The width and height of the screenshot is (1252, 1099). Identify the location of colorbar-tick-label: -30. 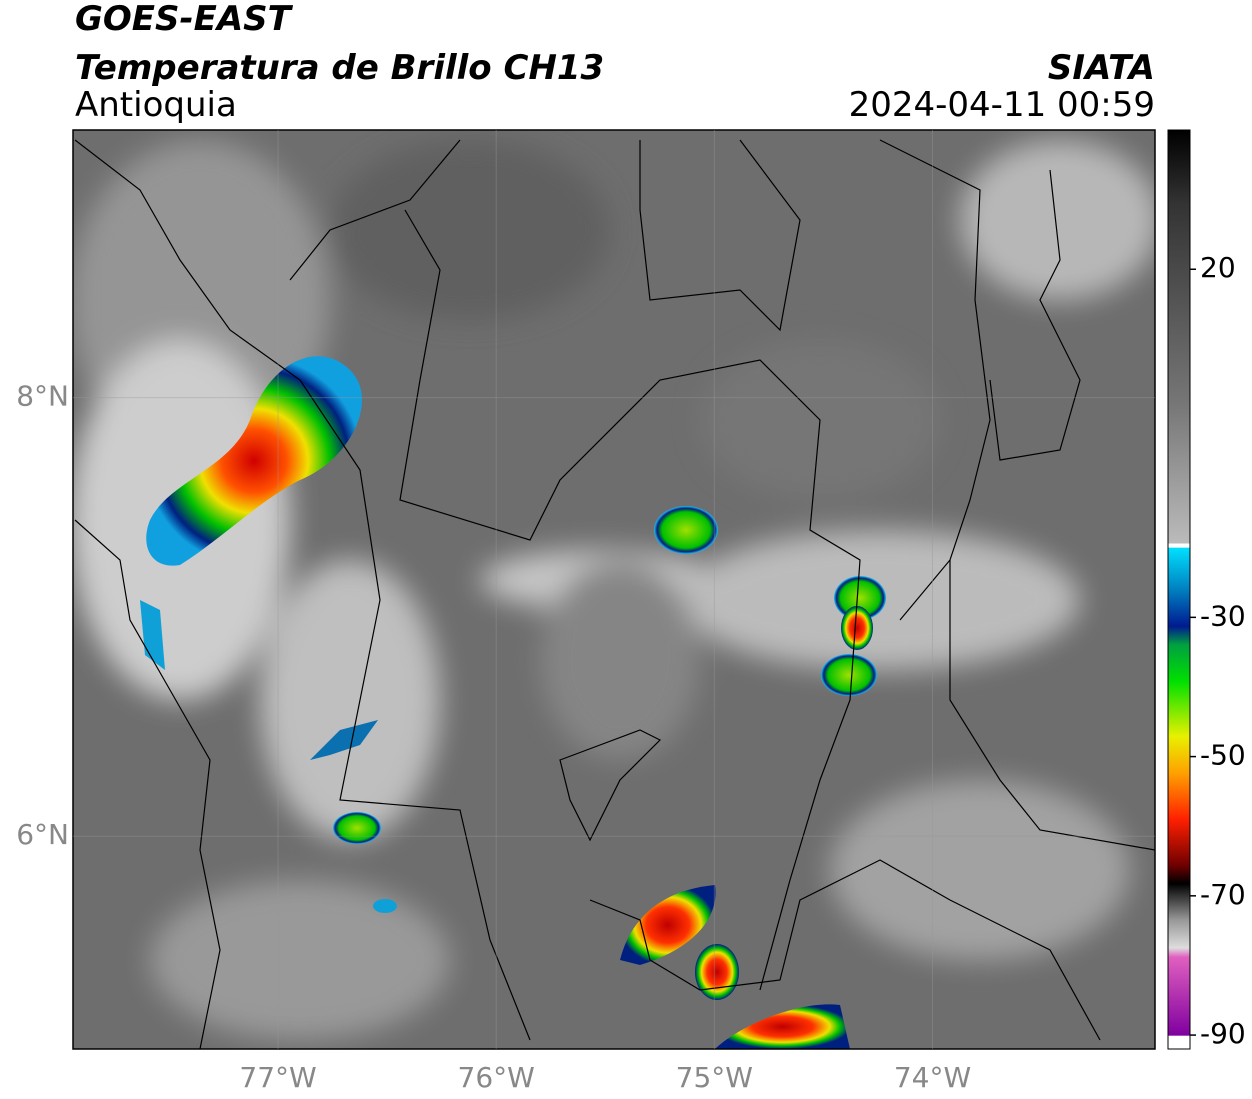
(1223, 615).